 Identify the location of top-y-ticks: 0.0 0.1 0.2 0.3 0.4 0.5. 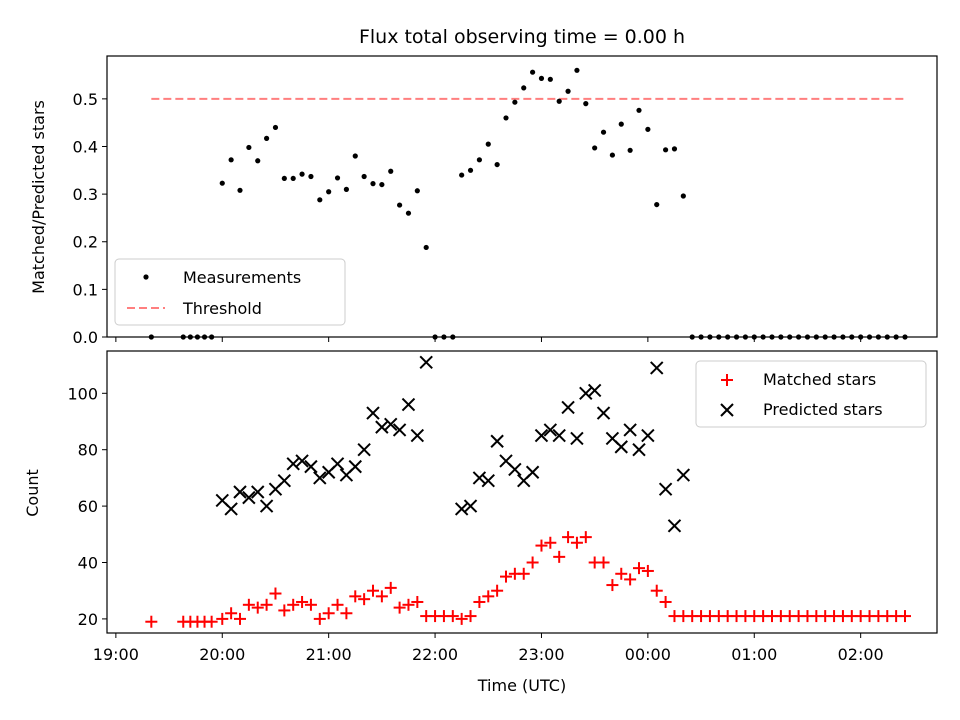
(90, 218).